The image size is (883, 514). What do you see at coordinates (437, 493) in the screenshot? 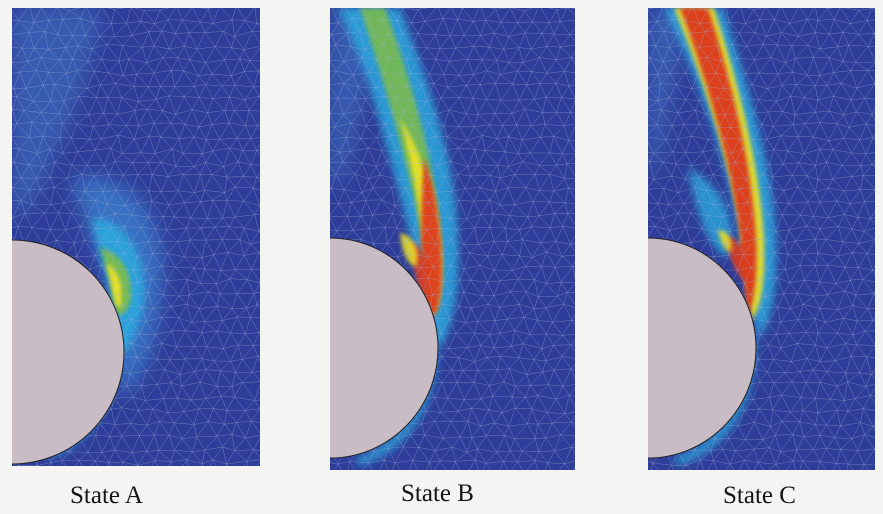
I see `state-b-label: State B` at bounding box center [437, 493].